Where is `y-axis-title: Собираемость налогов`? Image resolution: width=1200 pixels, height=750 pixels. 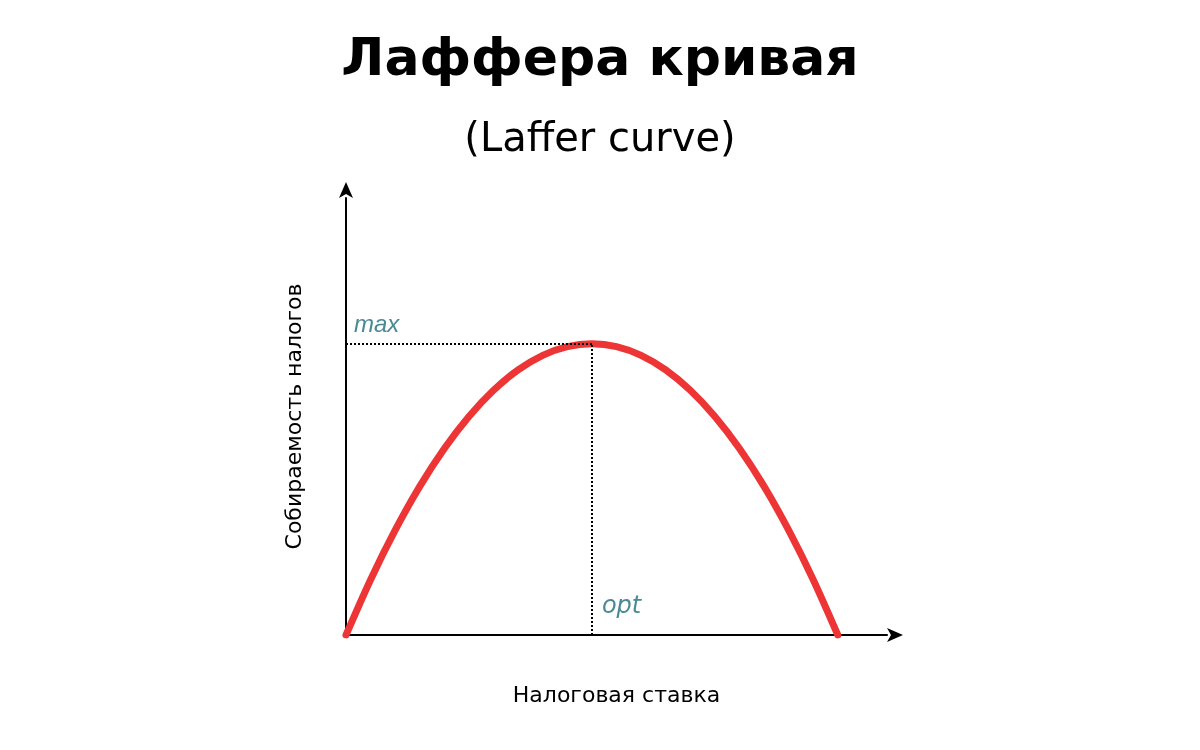 y-axis-title: Собираемость налогов is located at coordinates (293, 416).